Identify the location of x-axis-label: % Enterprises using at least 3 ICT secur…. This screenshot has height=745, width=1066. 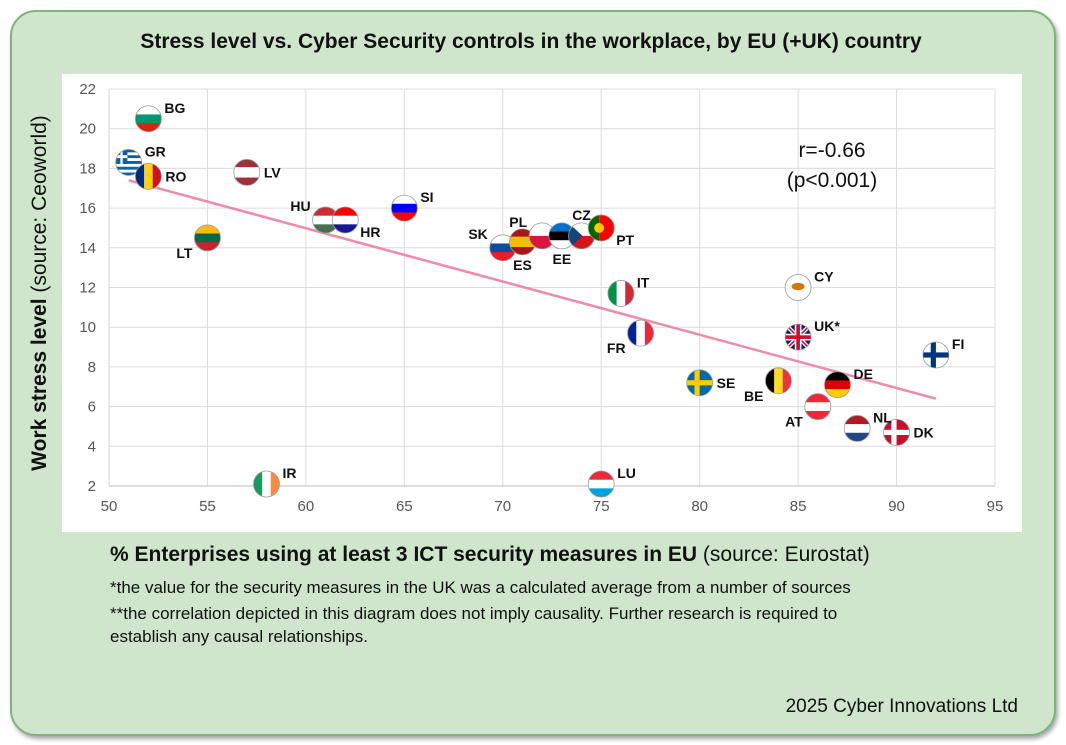
(490, 555).